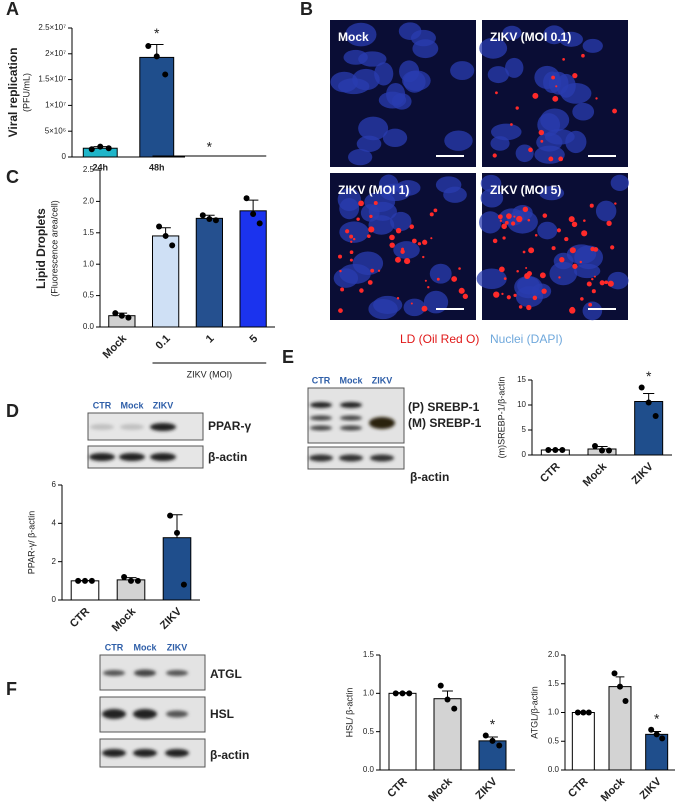 Image resolution: width=685 pixels, height=809 pixels. What do you see at coordinates (583, 741) in the screenshot?
I see `bar` at bounding box center [583, 741].